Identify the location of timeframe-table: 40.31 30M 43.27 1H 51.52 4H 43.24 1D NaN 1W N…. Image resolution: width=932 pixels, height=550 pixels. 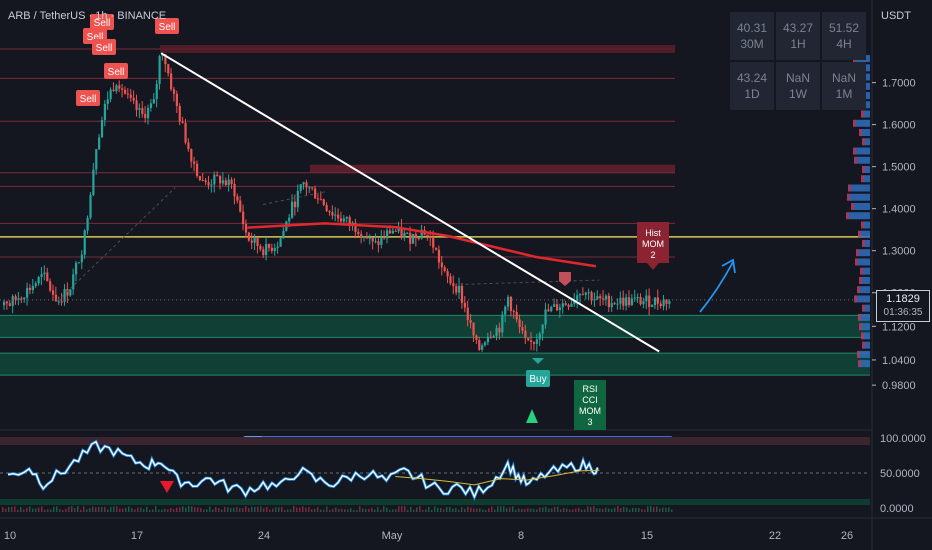
(798, 61).